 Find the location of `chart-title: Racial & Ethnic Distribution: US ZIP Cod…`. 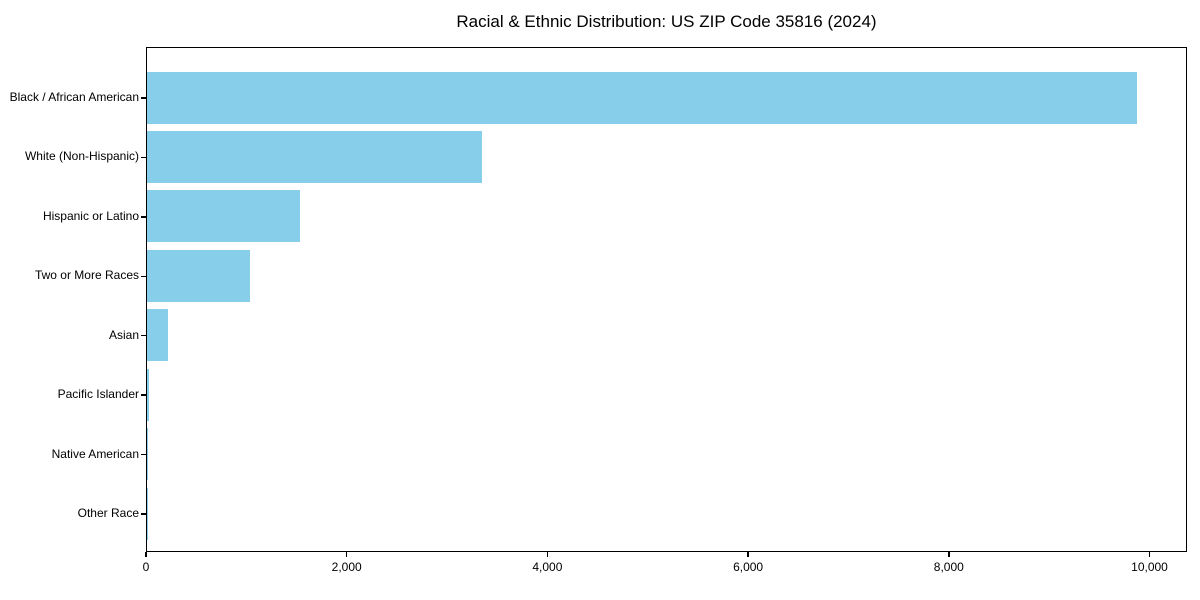

chart-title: Racial & Ethnic Distribution: US ZIP Cod… is located at coordinates (666, 21).